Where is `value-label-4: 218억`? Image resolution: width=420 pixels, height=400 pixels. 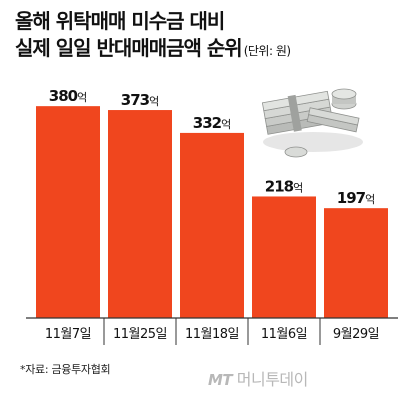
value-label-4: 218억 is located at coordinates (284, 186).